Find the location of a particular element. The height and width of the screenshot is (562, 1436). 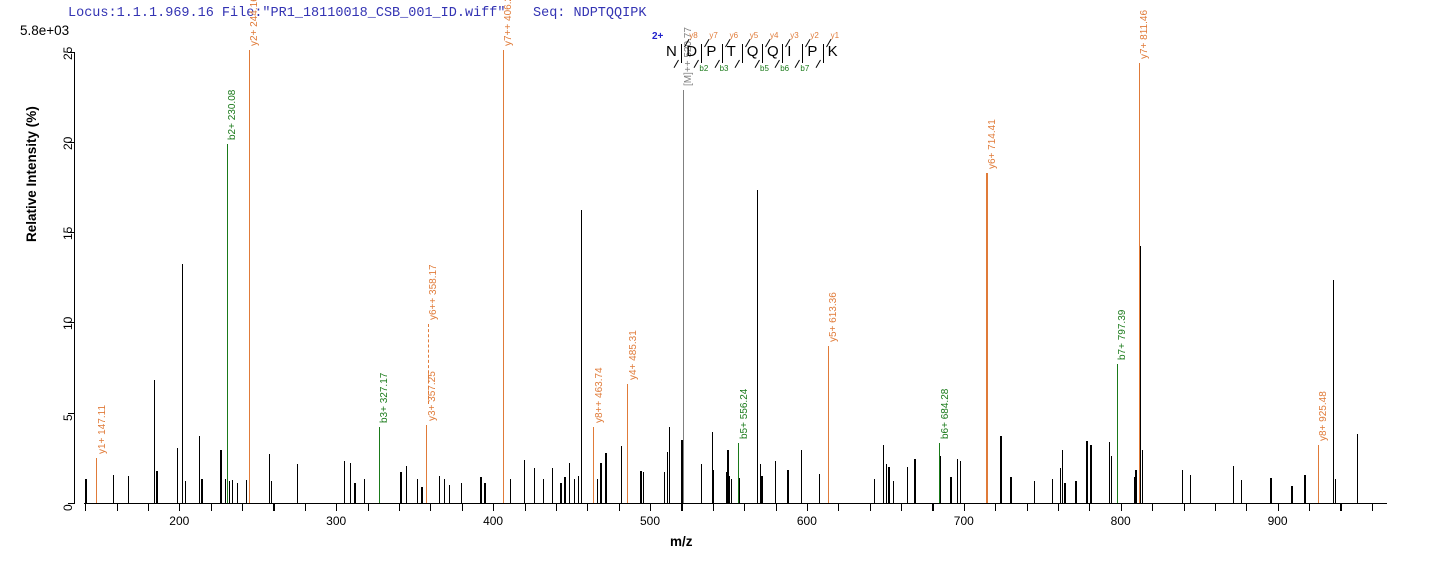

y-axis-tick-label: 15 is located at coordinates (68, 233).